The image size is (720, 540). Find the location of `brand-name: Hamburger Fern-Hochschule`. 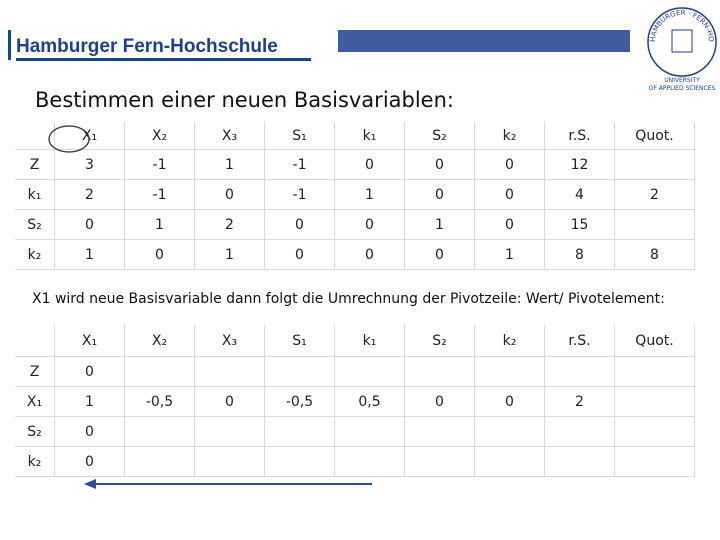

brand-name: Hamburger Fern-Hochschule is located at coordinates (147, 46).